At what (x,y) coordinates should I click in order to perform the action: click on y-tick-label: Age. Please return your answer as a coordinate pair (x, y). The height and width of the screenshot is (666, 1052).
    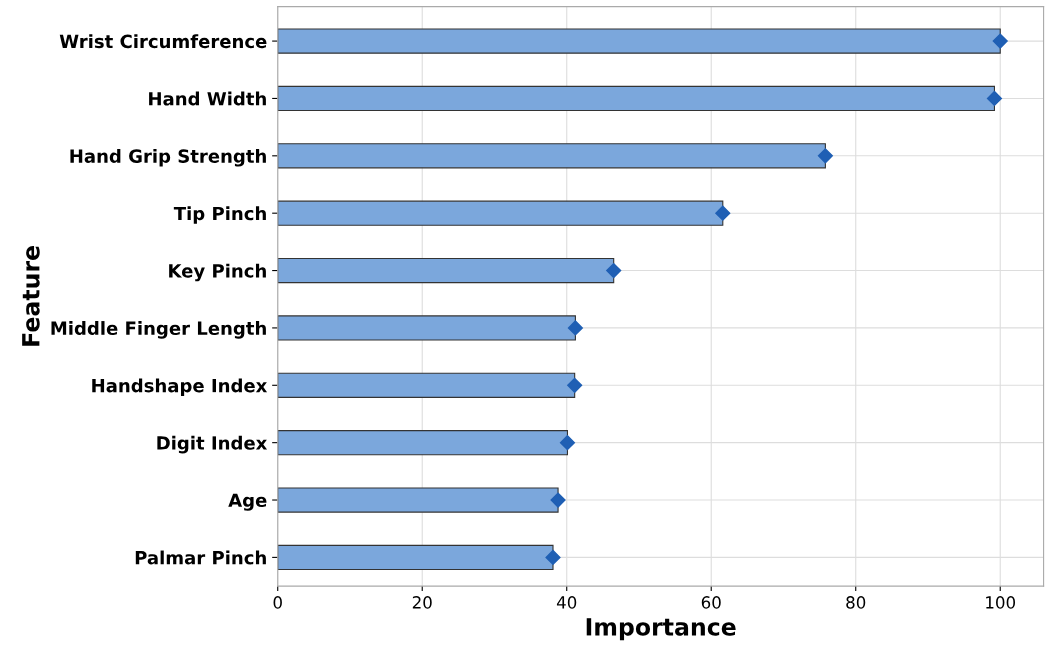
    Looking at the image, I should click on (247, 502).